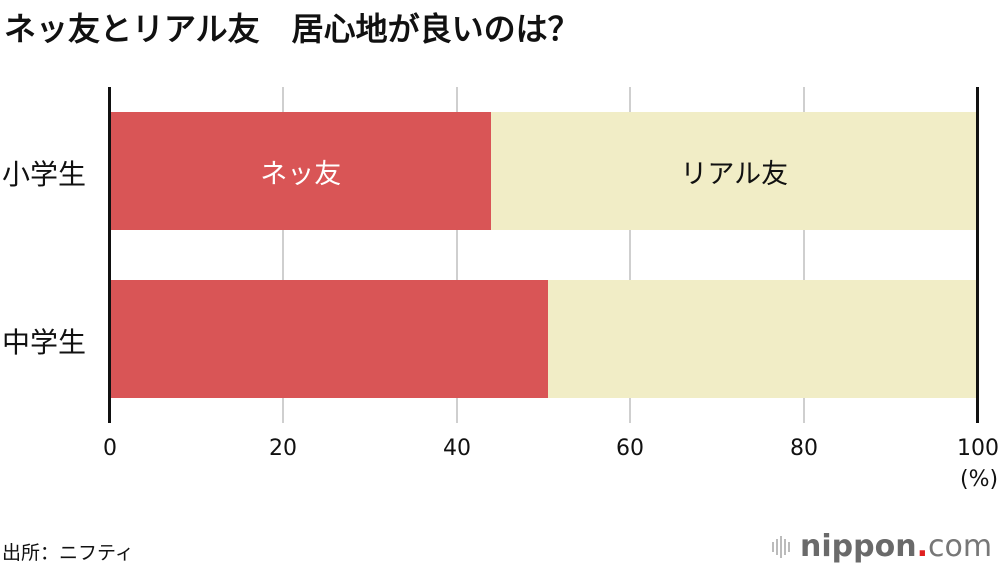 This screenshot has height=570, width=1000. I want to click on x-tick-100: 100, so click(978, 448).